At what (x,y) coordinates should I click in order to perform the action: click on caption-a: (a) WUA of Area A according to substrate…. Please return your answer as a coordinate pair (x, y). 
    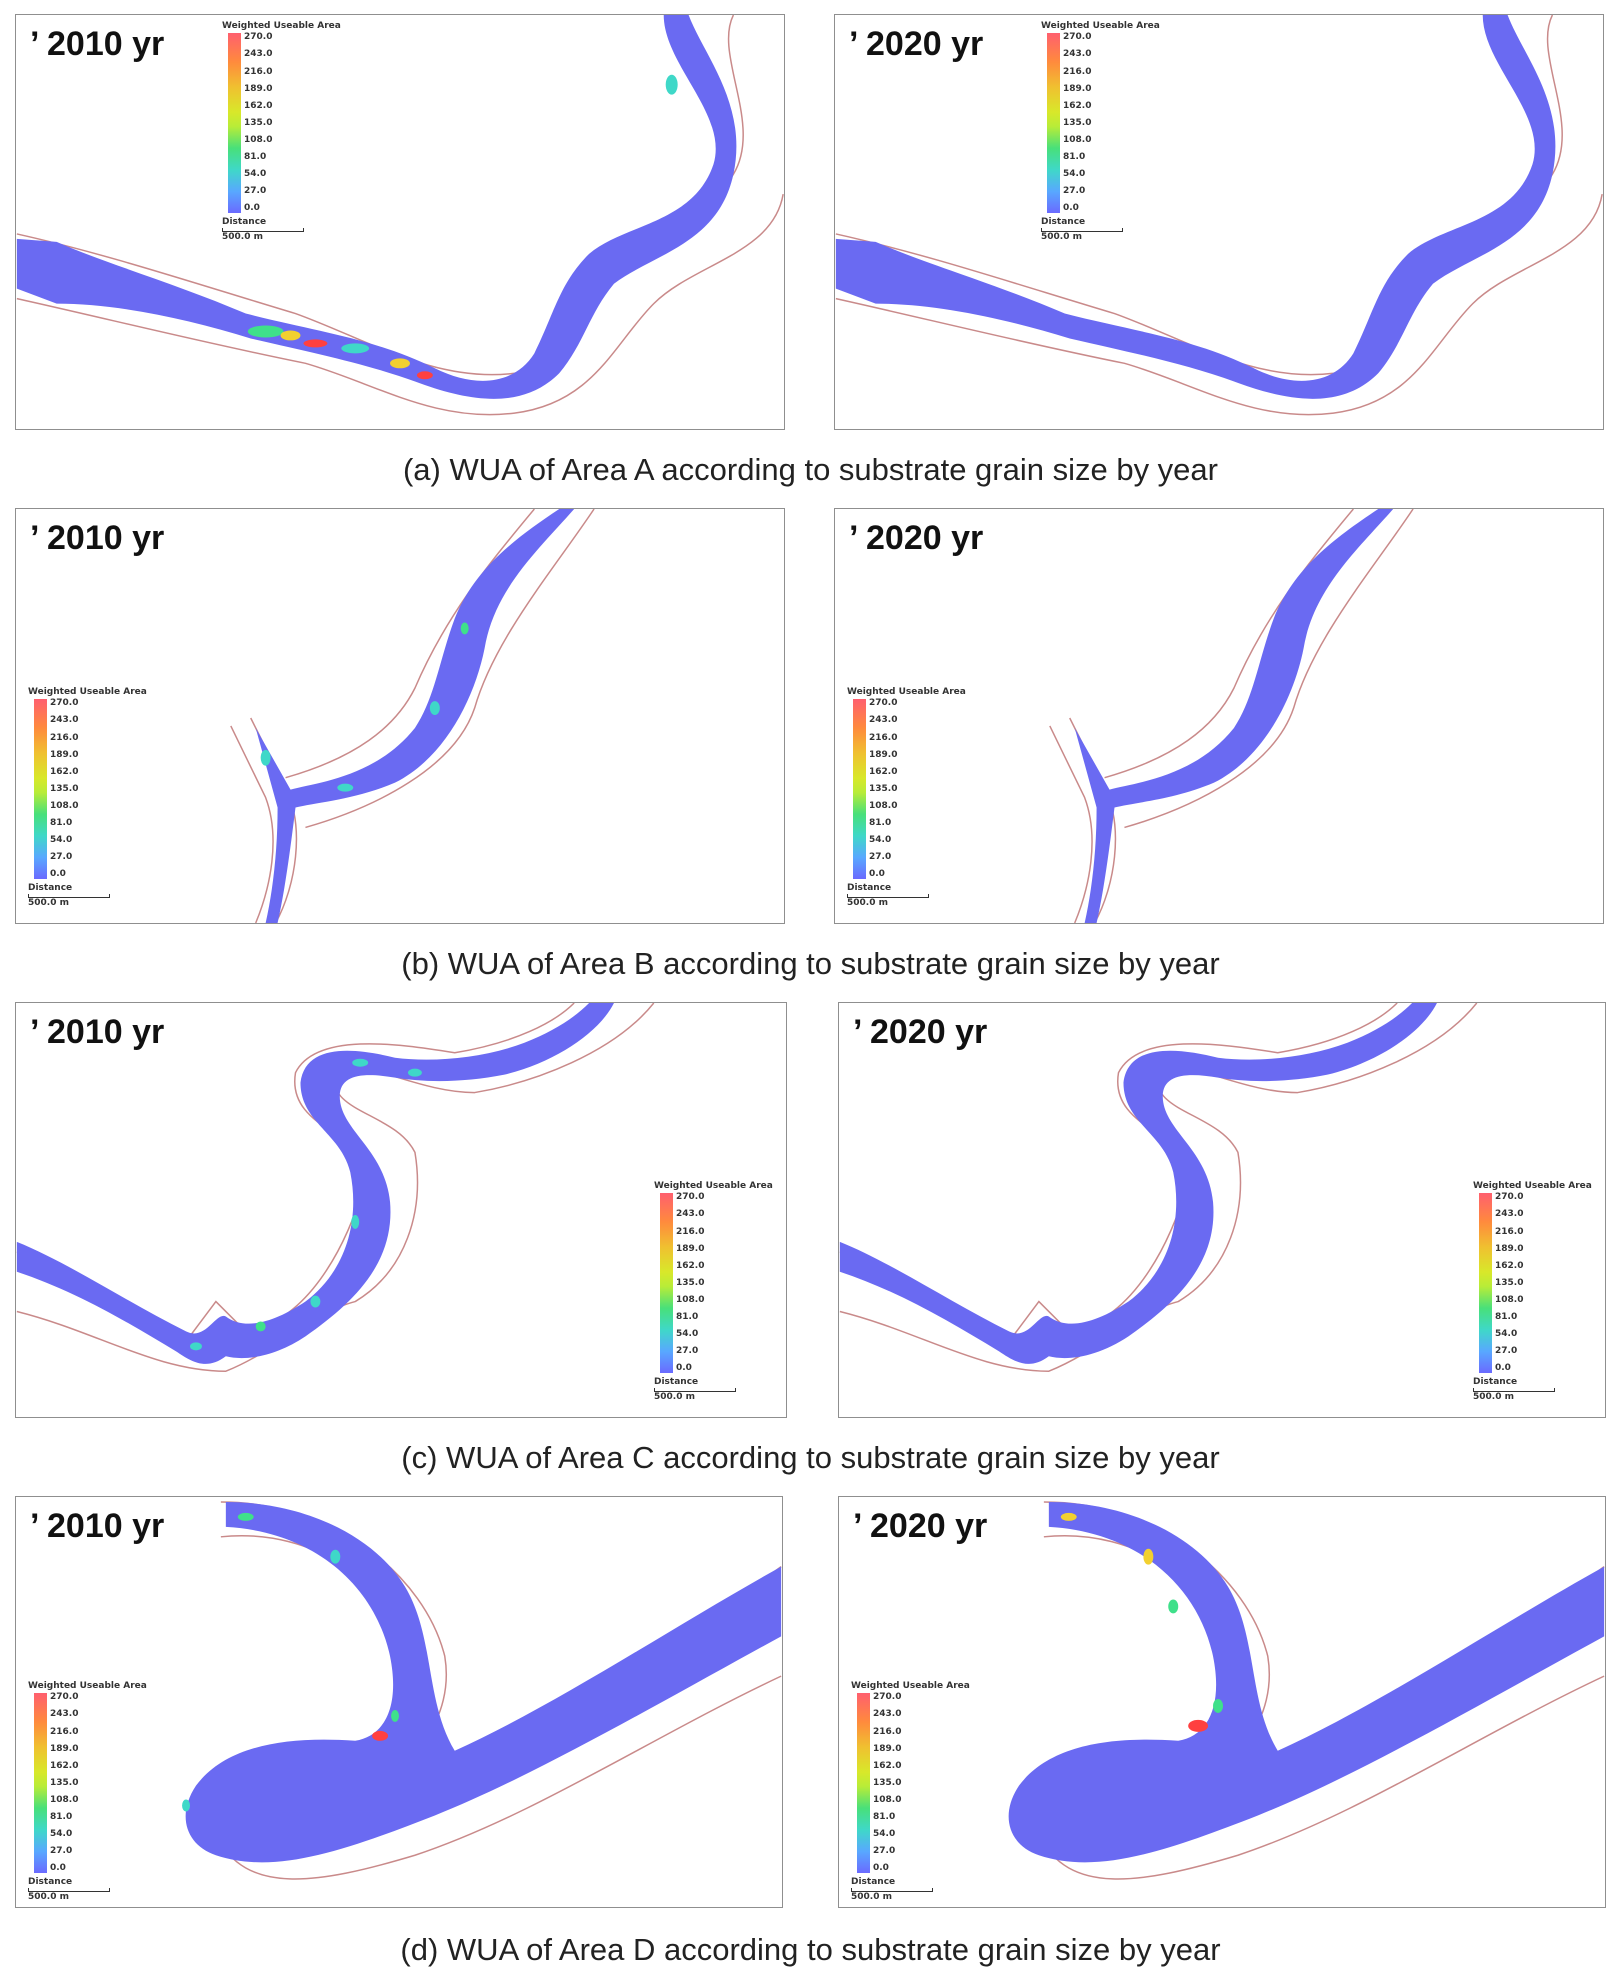
    Looking at the image, I should click on (810, 469).